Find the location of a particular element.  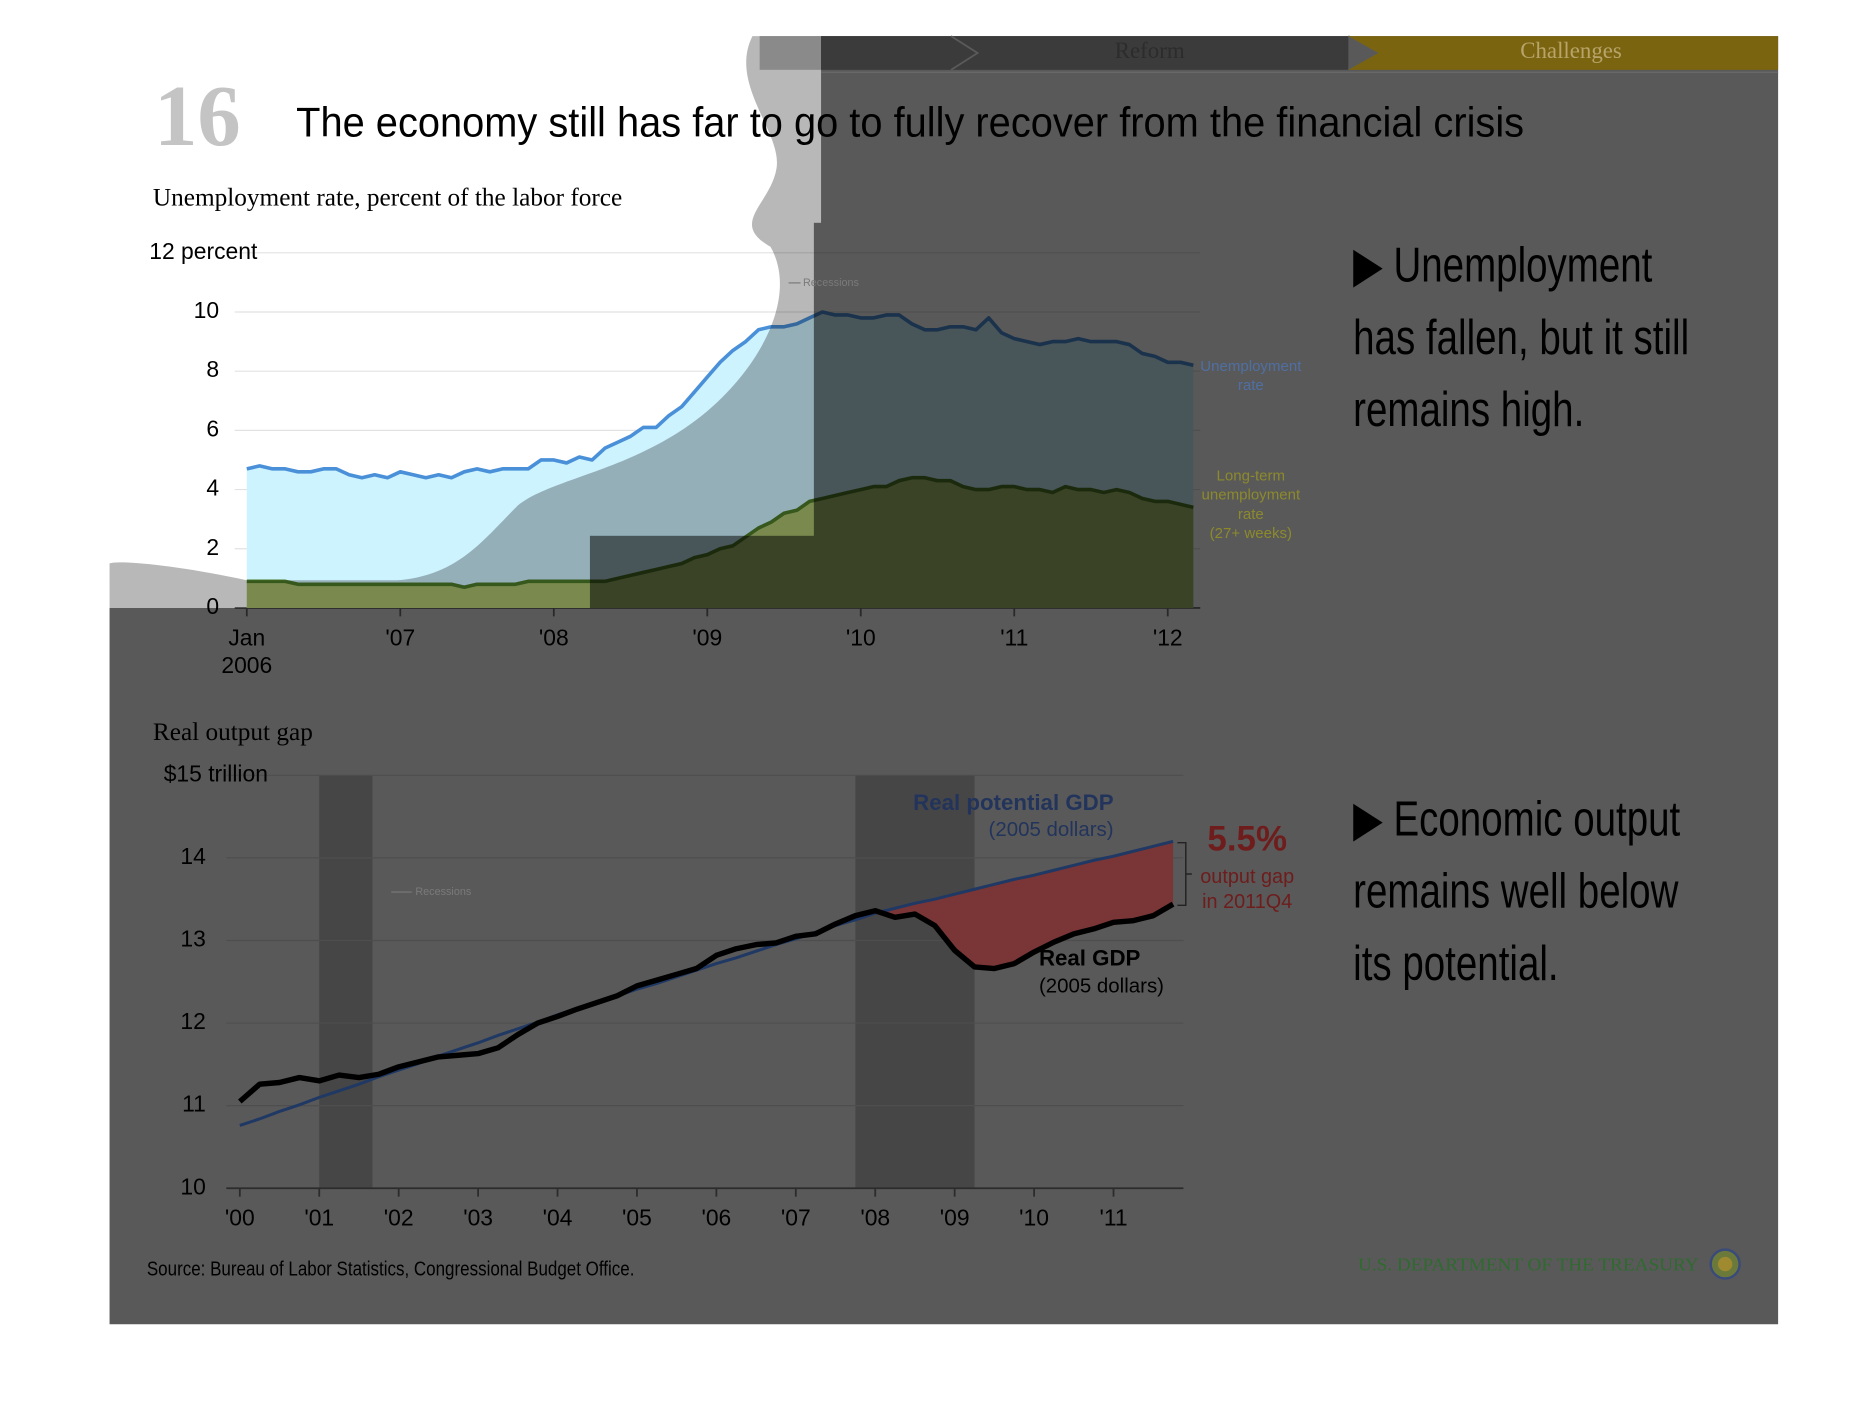

y-tick-label: 11 is located at coordinates (194, 1104).